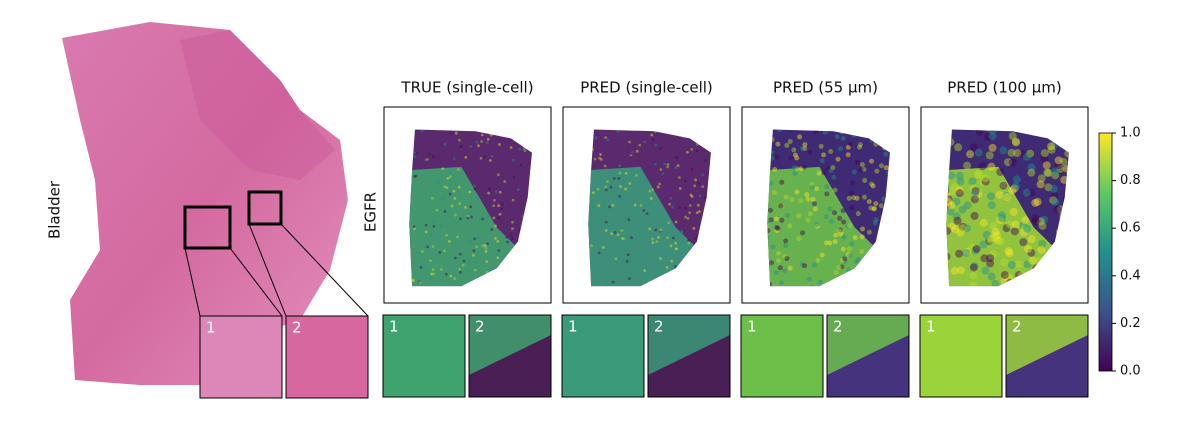  I want to click on colorbar-tick-label: 0.4, so click(1130, 275).